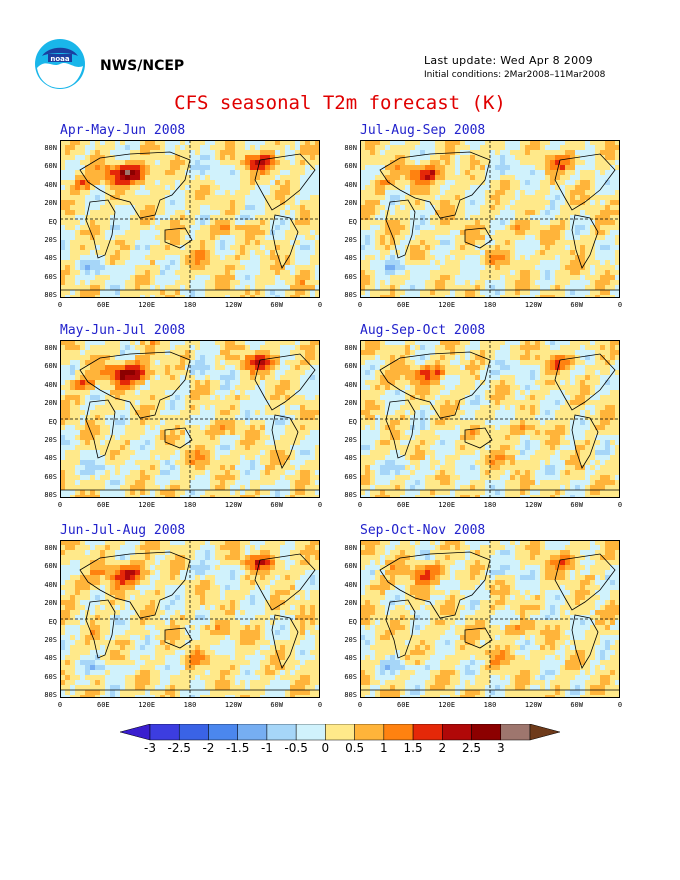  What do you see at coordinates (179, 748) in the screenshot?
I see `colorbar-tick-label: -2.5` at bounding box center [179, 748].